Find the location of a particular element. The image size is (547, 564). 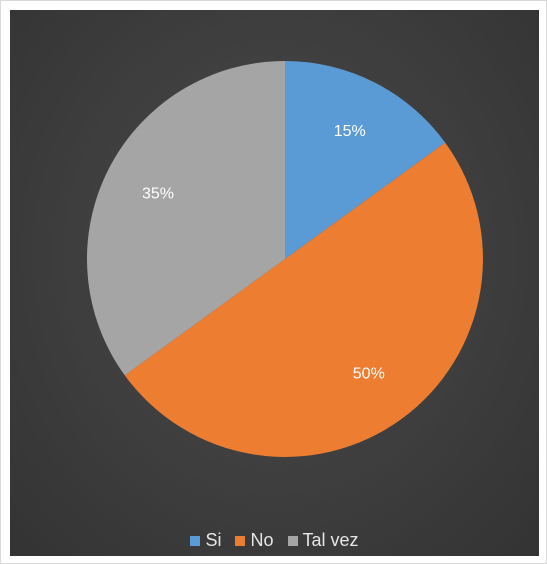

legend: Si No Tal vez is located at coordinates (274, 540).